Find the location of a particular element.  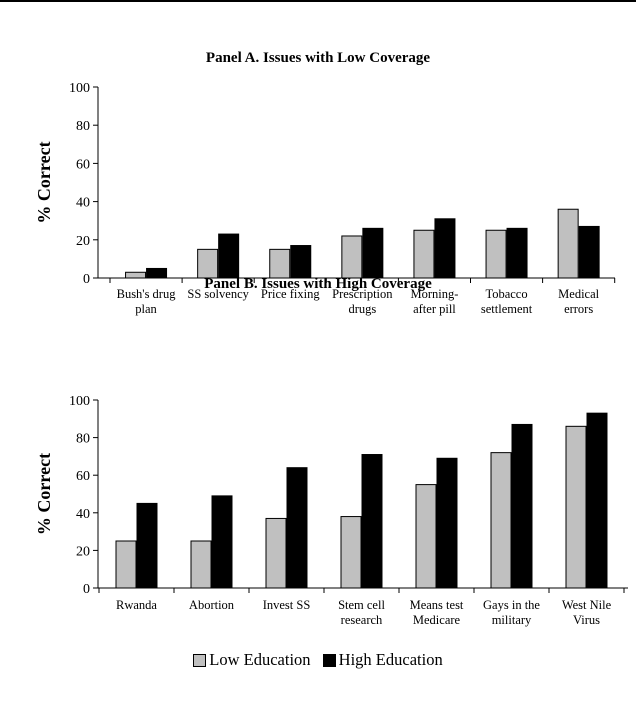

panel-b-category-label: military is located at coordinates (512, 620).